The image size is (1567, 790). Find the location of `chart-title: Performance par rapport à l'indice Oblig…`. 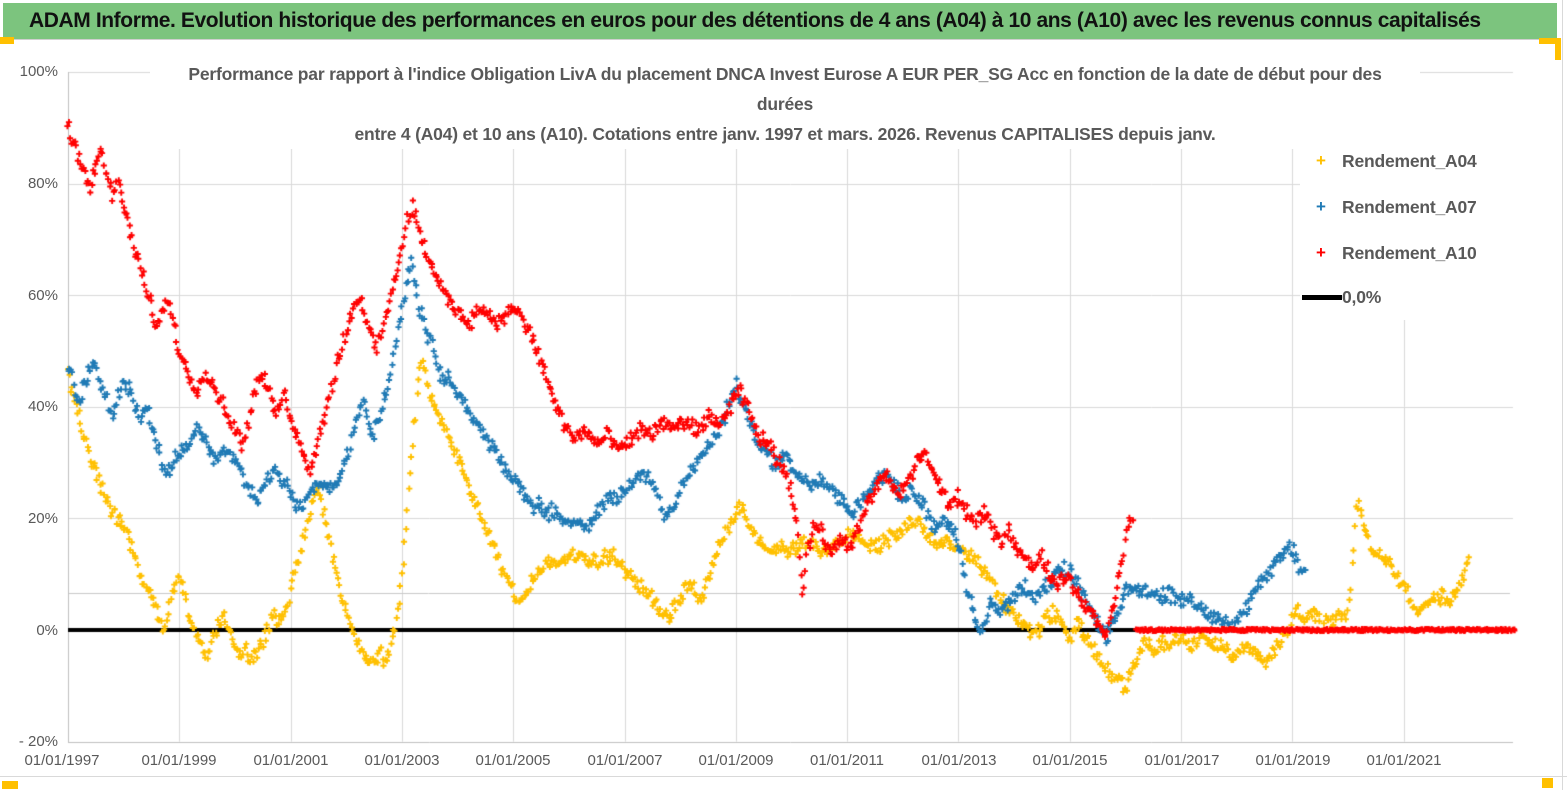

chart-title: Performance par rapport à l'indice Oblig… is located at coordinates (785, 104).